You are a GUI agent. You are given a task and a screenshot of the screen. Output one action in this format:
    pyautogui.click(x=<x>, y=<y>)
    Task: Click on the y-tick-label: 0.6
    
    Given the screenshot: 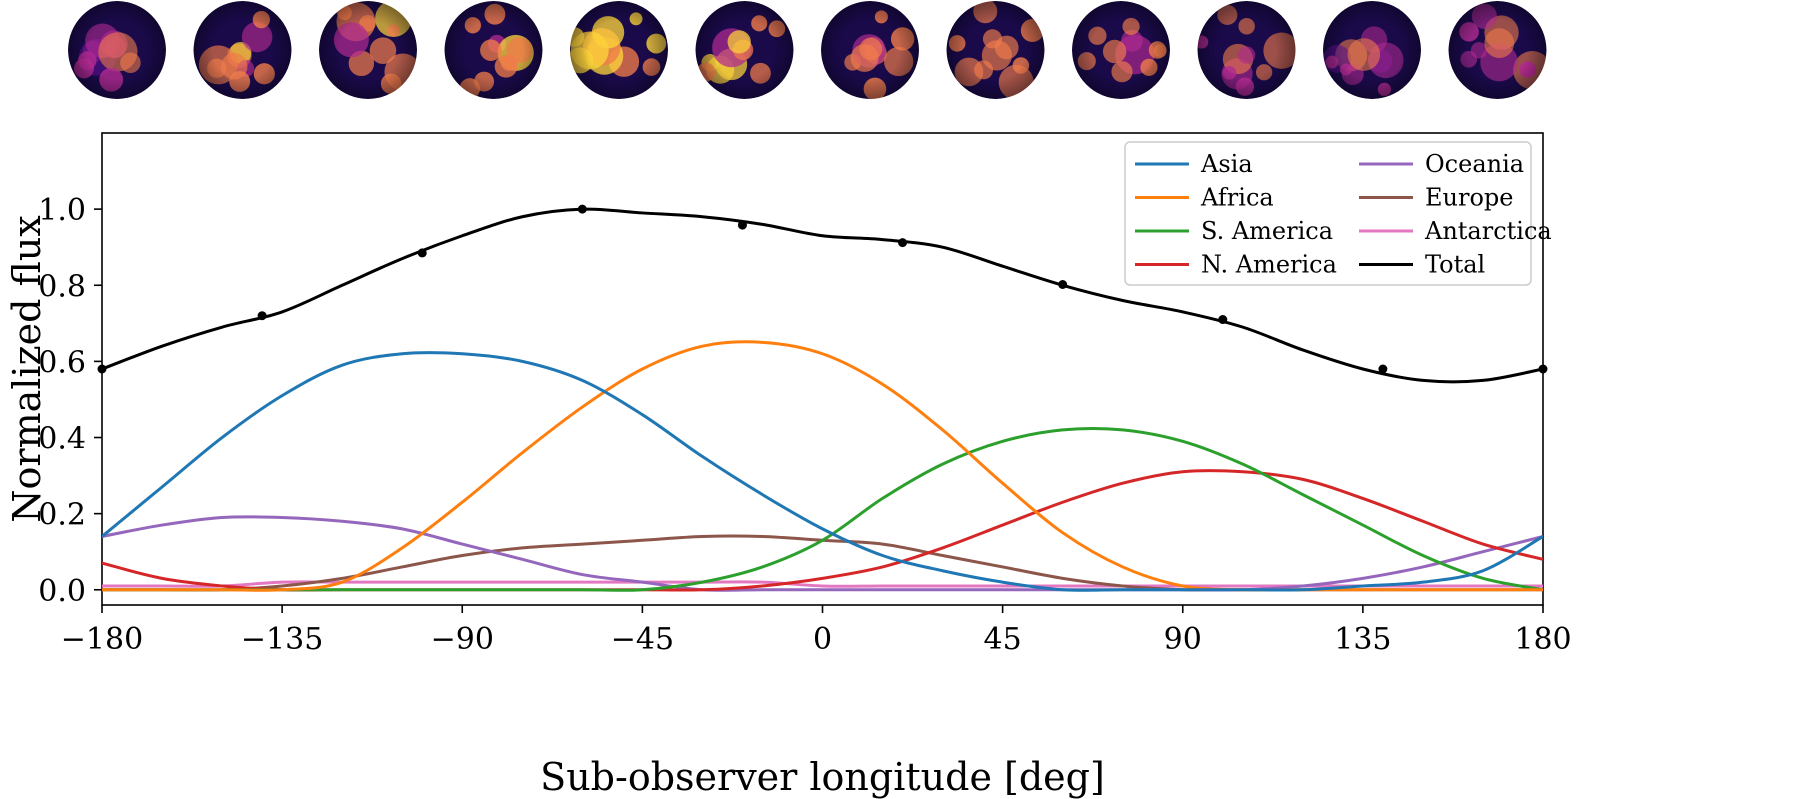 What is the action you would take?
    pyautogui.click(x=62, y=362)
    